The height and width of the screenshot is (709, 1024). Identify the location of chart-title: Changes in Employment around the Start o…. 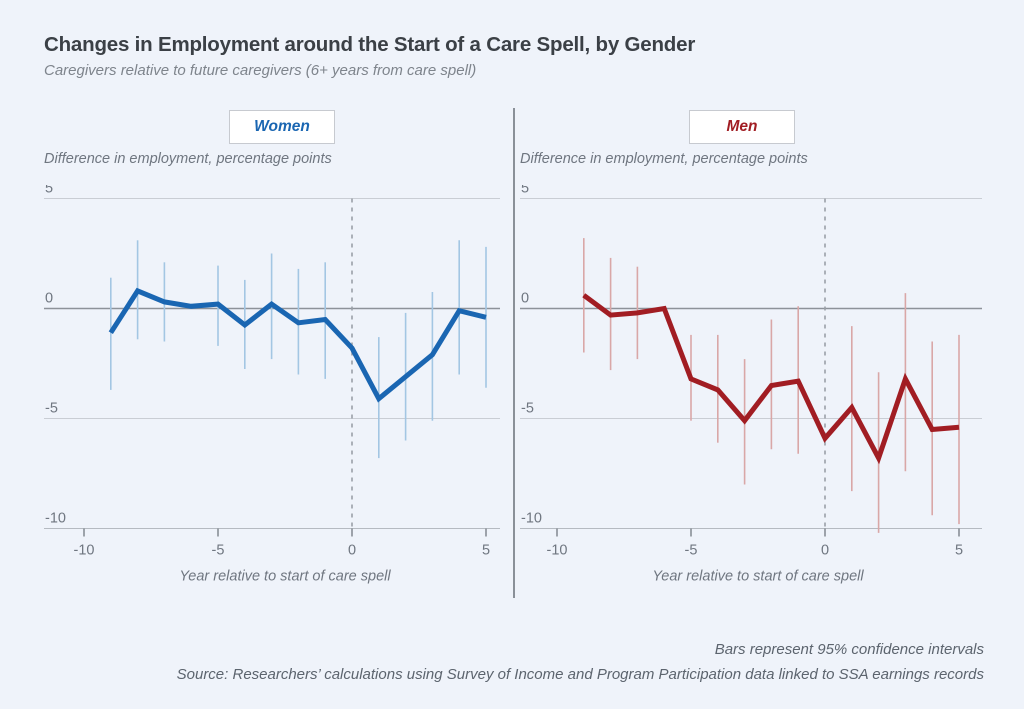
(370, 44).